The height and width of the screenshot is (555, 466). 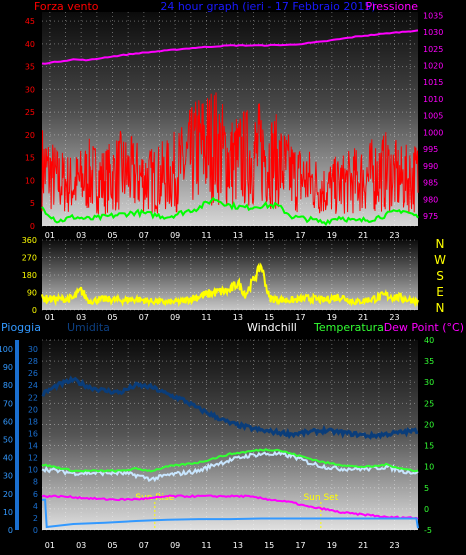 I want to click on rain-axis-bar, so click(x=17, y=435).